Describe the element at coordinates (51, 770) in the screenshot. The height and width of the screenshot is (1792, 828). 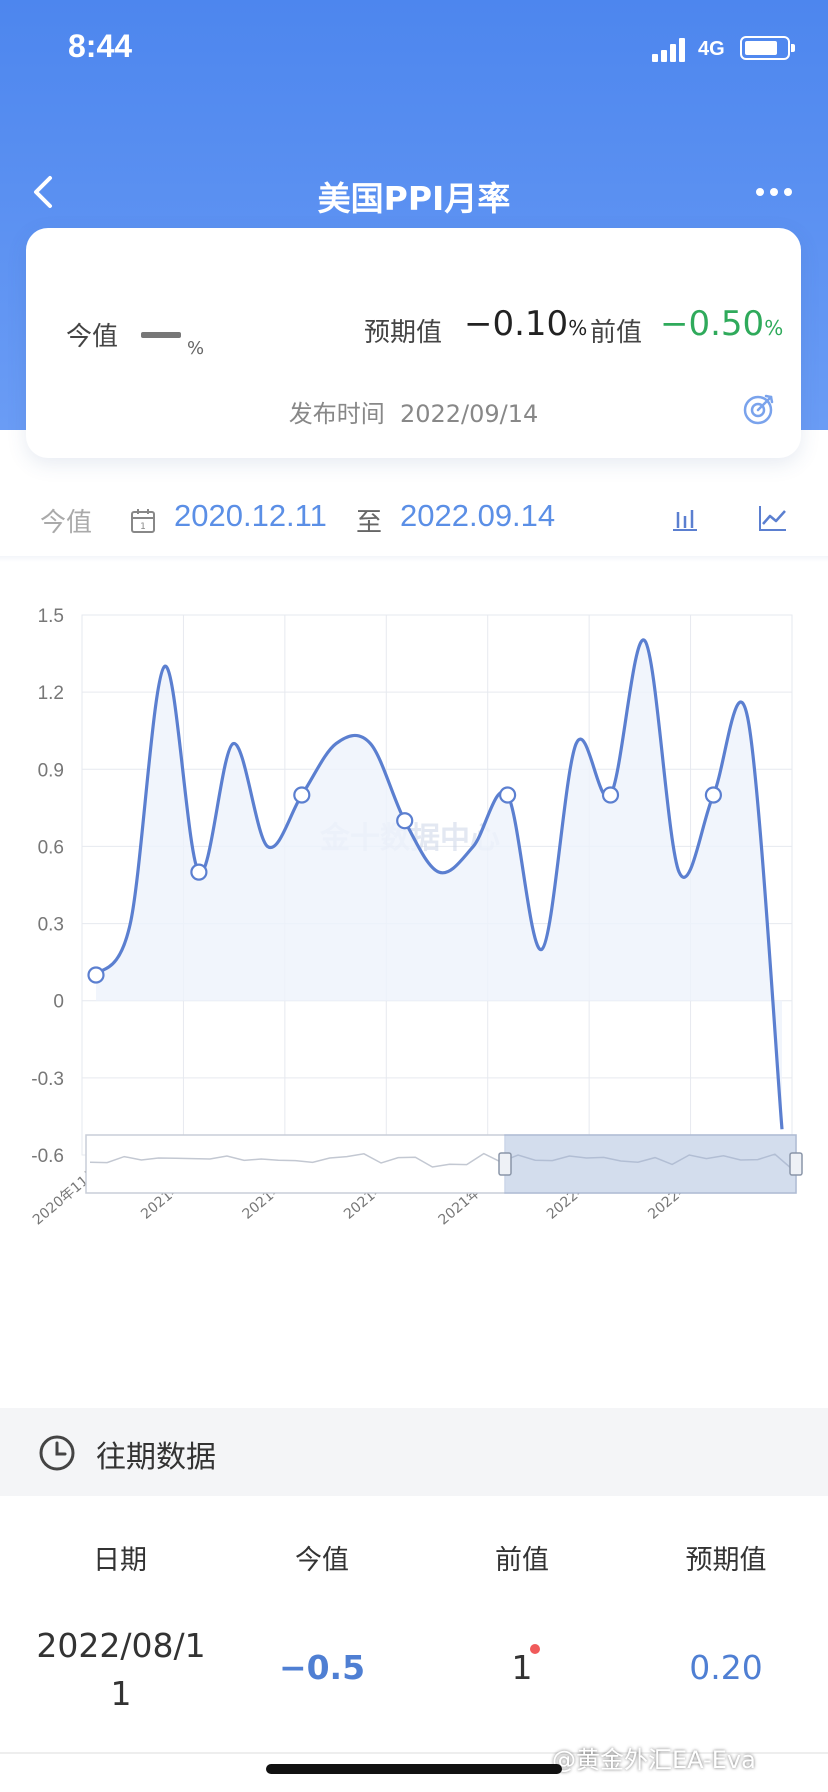
I see `y-tick-label: 0.9` at that location.